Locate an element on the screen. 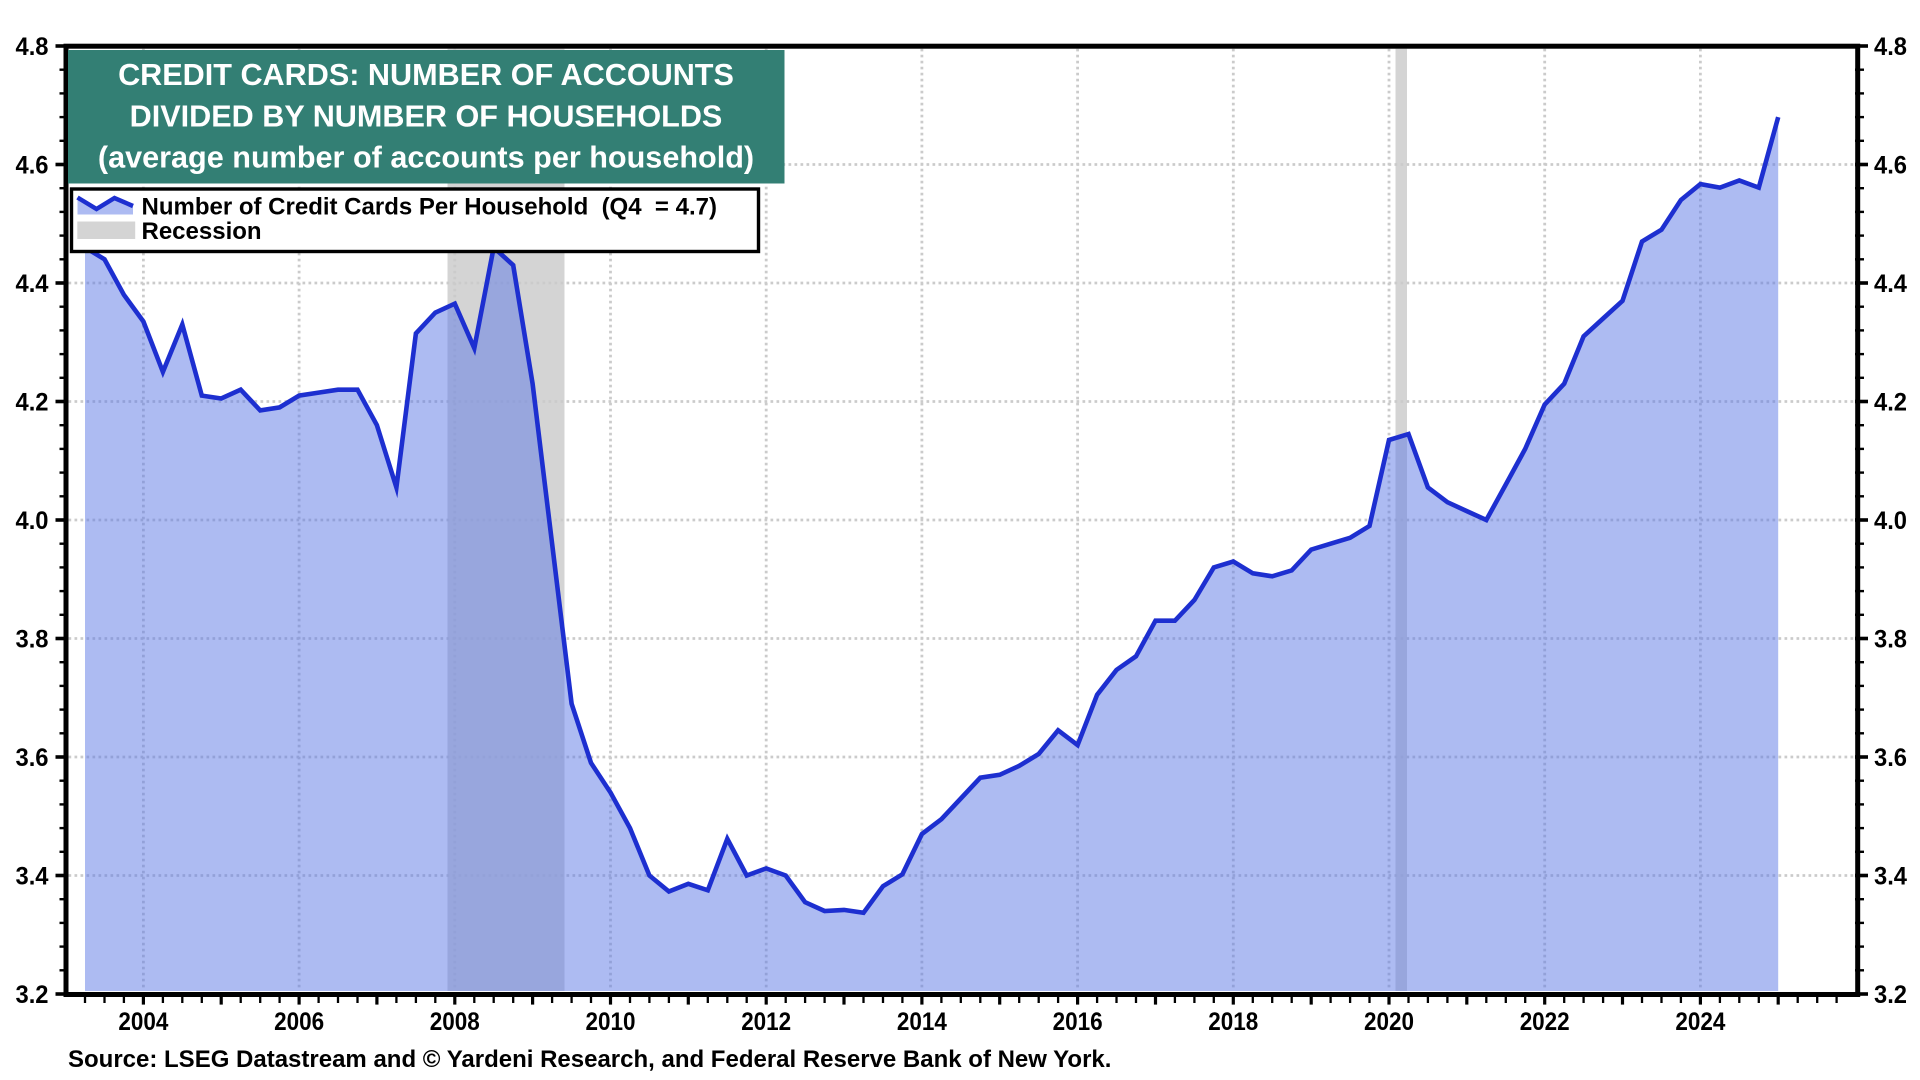 This screenshot has width=1920, height=1080. svg-text:CREDIT CARDS: NUMBER OF ACCOUN: CREDIT CARDS: NUMBER OF ACCOUNTS is located at coordinates (426, 75).